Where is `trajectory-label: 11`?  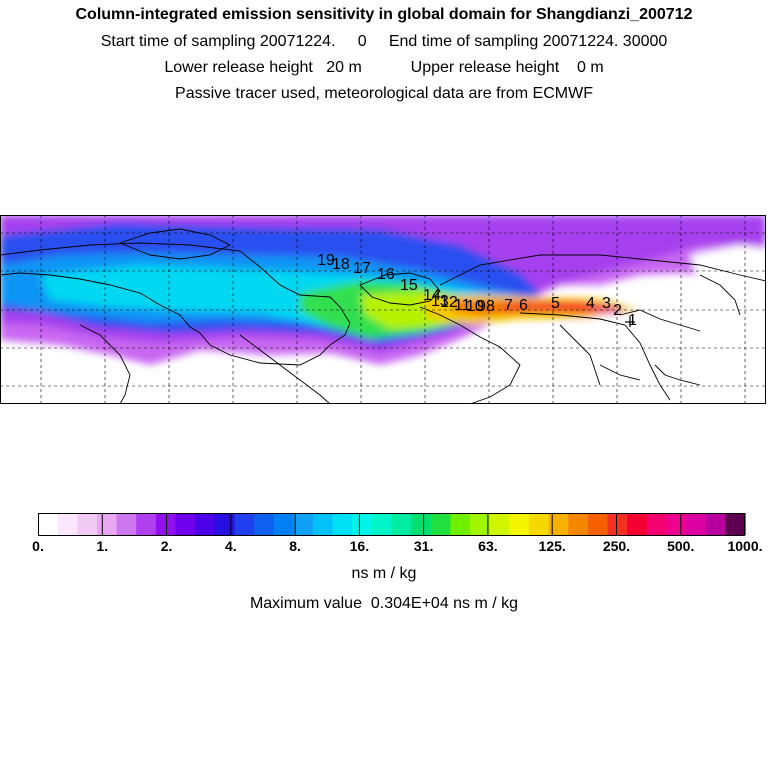
trajectory-label: 11 is located at coordinates (462, 305).